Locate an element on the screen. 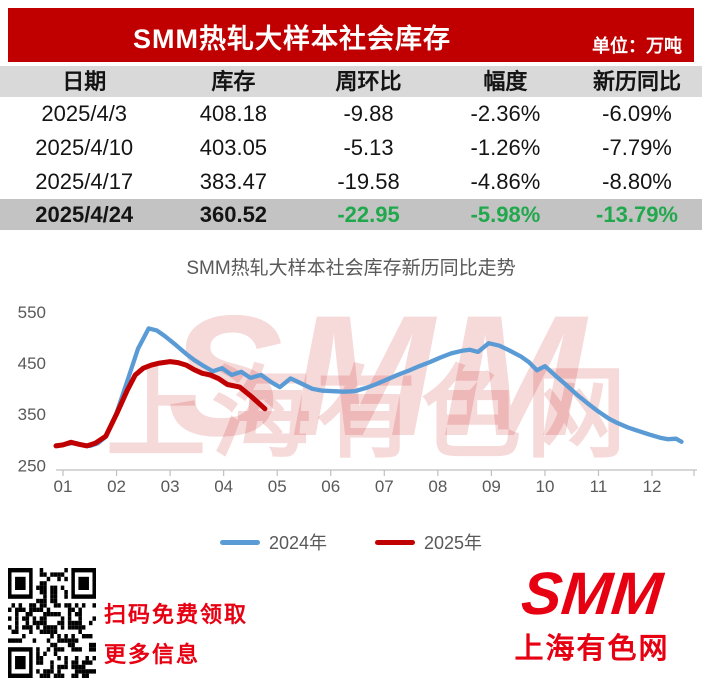  svg-text: 10 is located at coordinates (544, 486).